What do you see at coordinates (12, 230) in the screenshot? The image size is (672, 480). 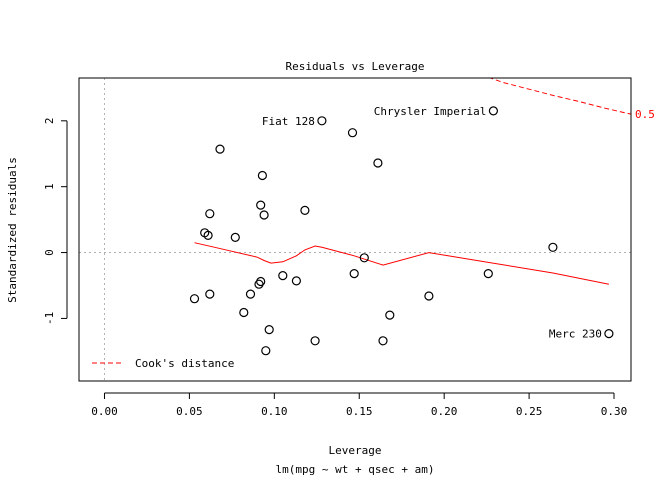 I see `y-axis-label: Standardized residuals` at bounding box center [12, 230].